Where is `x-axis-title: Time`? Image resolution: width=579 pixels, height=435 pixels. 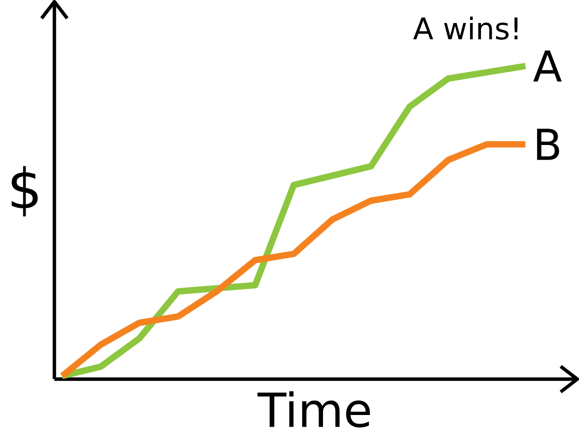
x-axis-title: Time is located at coordinates (314, 409).